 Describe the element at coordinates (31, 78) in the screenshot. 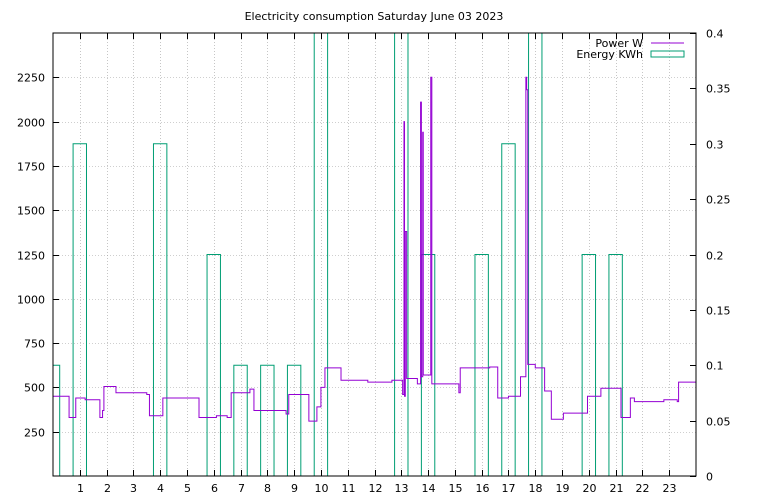

I see `y-left-tick-label: 2250` at that location.